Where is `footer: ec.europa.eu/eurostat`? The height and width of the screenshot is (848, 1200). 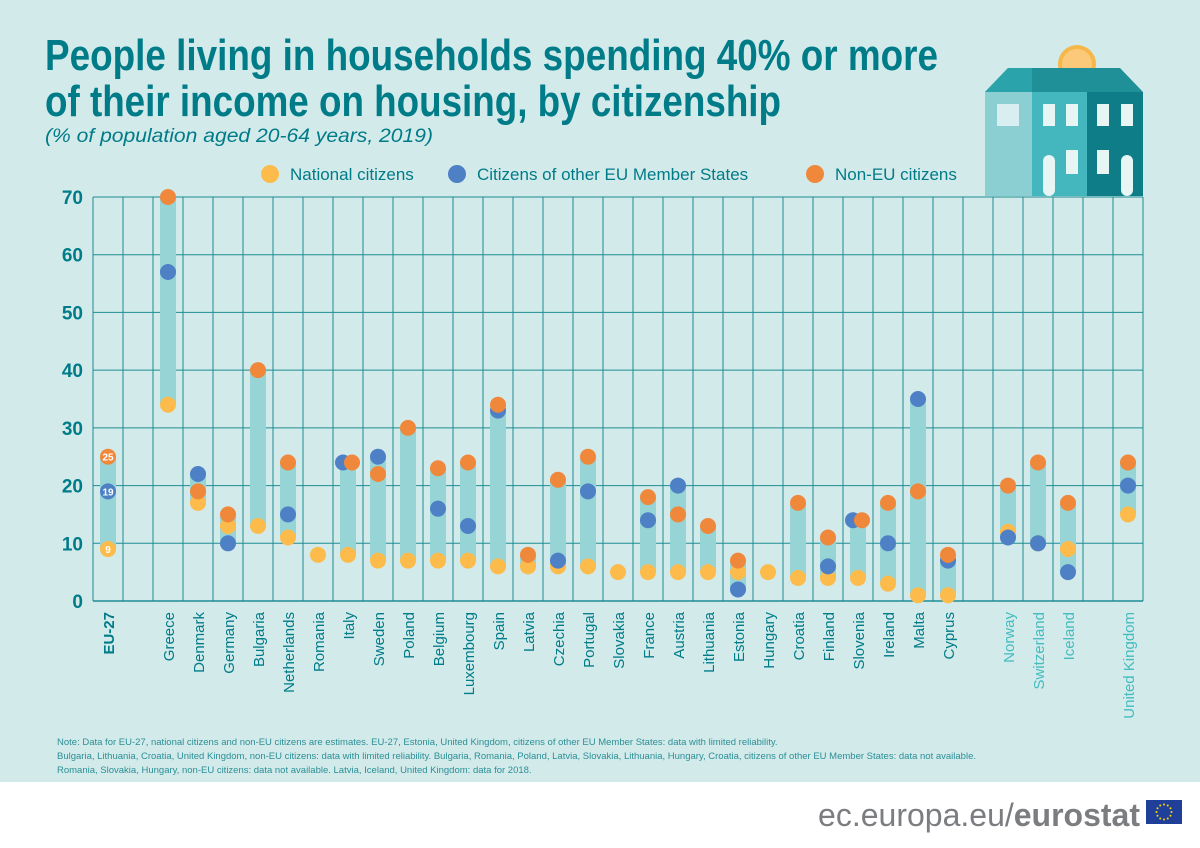
footer: ec.europa.eu/eurostat is located at coordinates (1000, 815).